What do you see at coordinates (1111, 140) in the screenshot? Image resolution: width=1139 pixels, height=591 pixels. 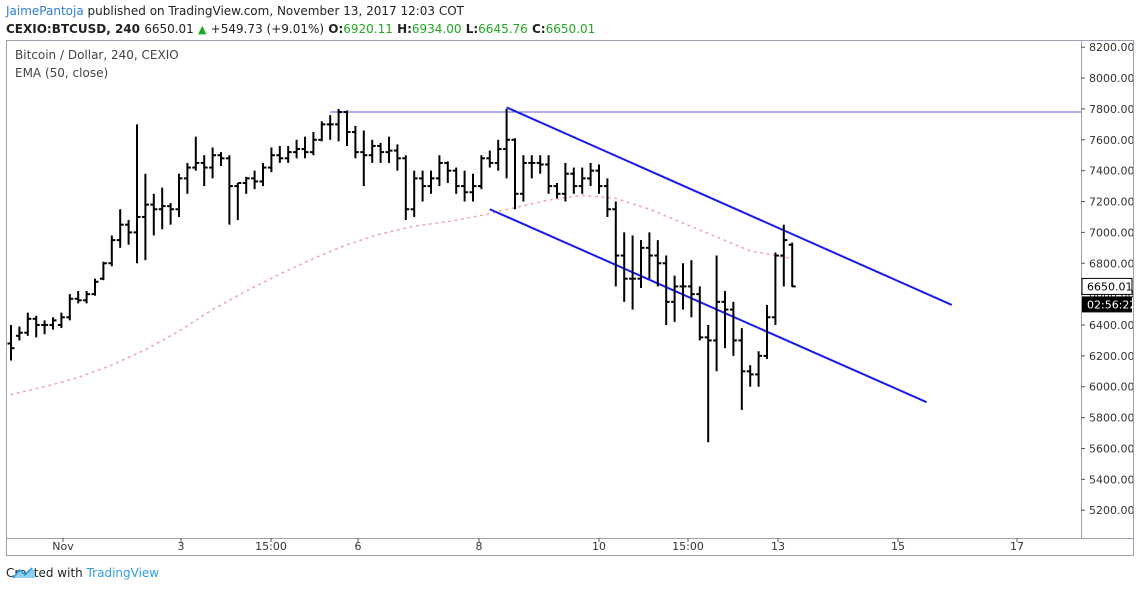 I see `y-tick-label: 7600.00` at bounding box center [1111, 140].